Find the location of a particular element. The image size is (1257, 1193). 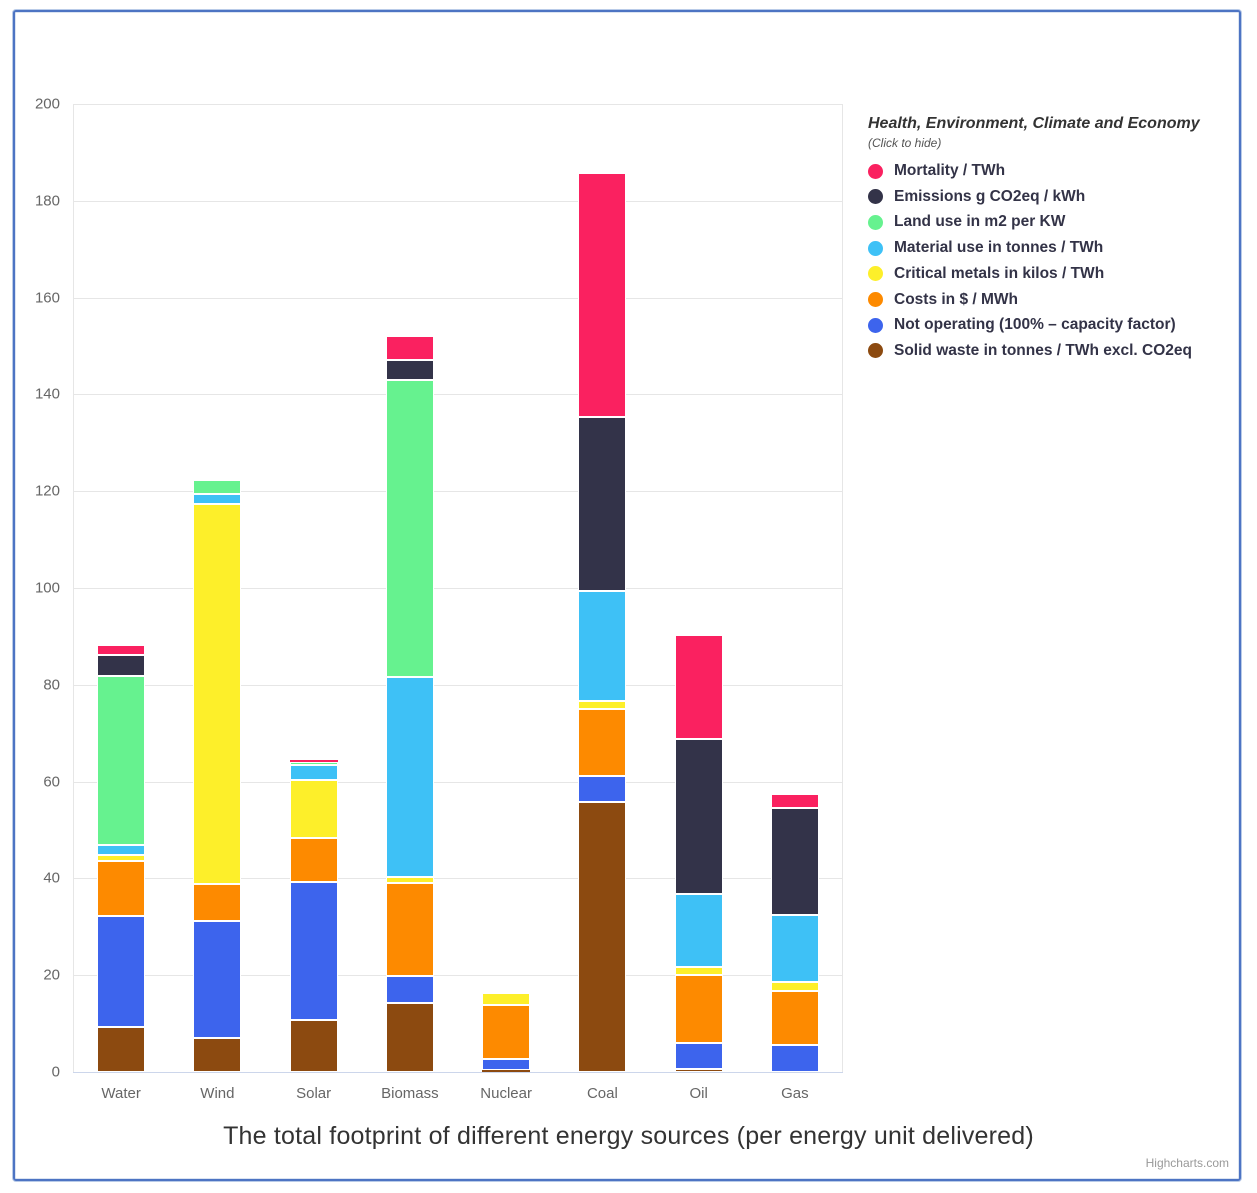

legend-item-mortality-twh: Mortality / TWh is located at coordinates (936, 171).